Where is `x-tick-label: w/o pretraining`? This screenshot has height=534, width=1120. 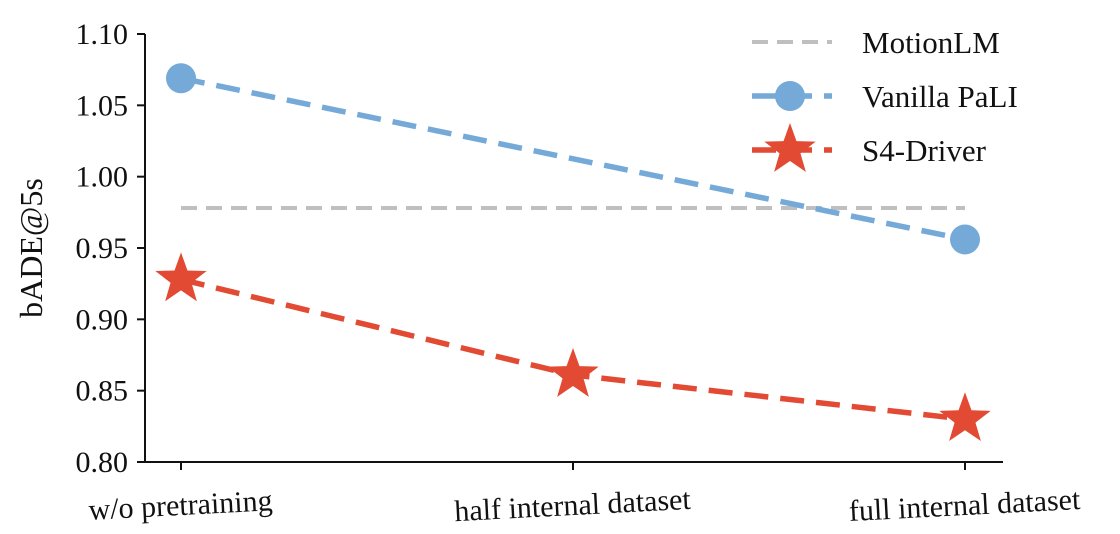
x-tick-label: w/o pretraining is located at coordinates (181, 505).